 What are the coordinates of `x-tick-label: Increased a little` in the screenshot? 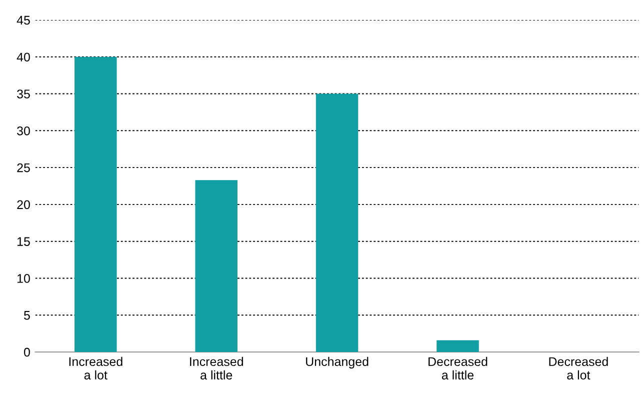 It's located at (216, 368).